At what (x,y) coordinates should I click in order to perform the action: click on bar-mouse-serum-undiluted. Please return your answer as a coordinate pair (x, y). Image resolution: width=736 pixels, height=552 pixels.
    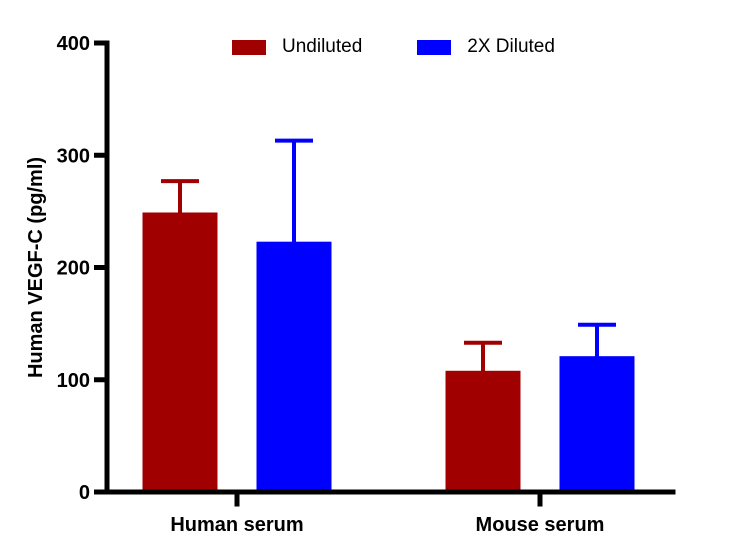
    Looking at the image, I should click on (483, 431).